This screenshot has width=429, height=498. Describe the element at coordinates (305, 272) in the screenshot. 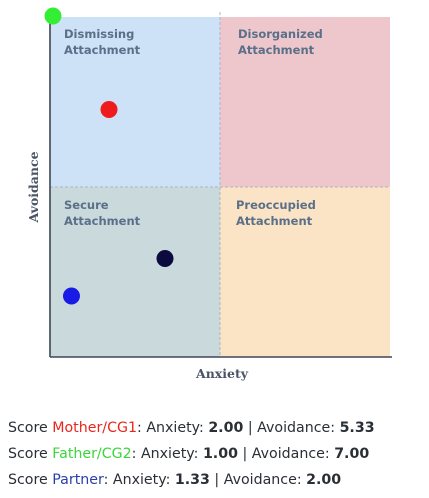

I see `quadrant-preoccupied` at that location.